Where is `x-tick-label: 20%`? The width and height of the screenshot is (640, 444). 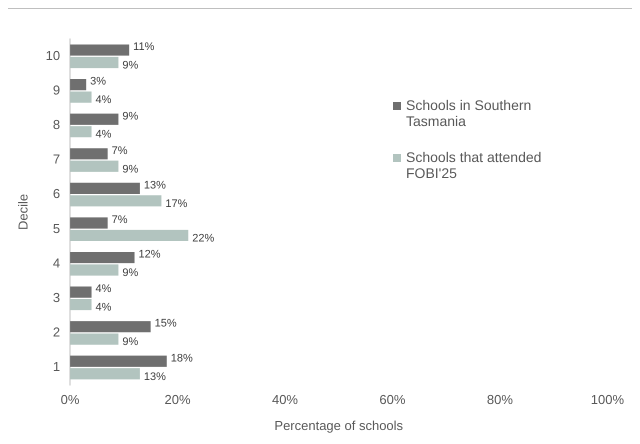 x-tick-label: 20% is located at coordinates (177, 400).